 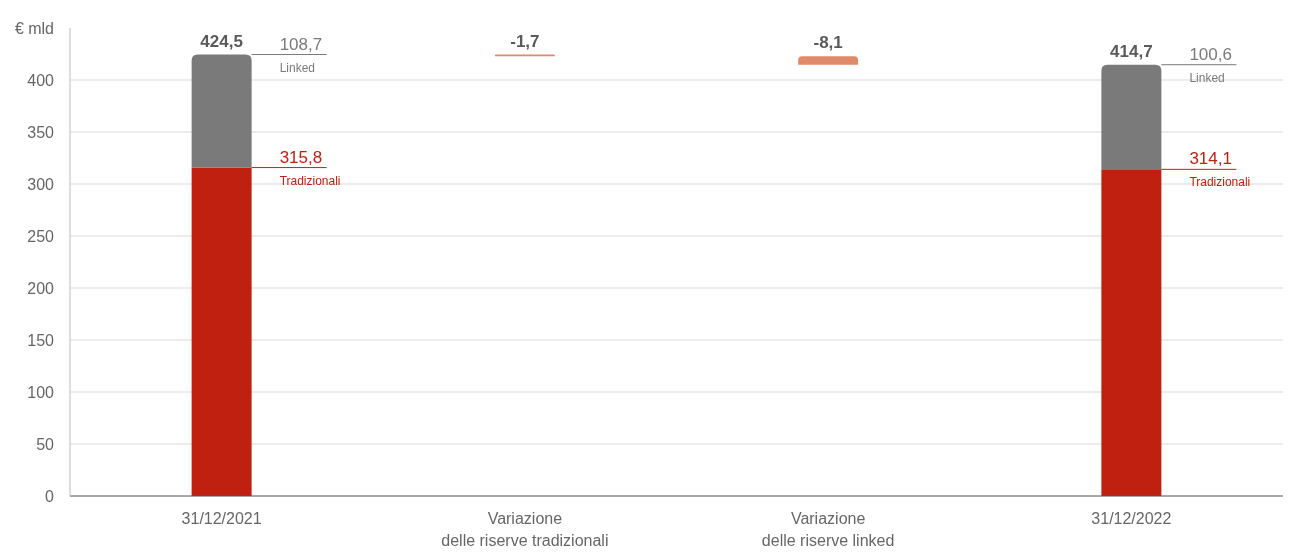 What do you see at coordinates (301, 157) in the screenshot?
I see `data-label: 315,8` at bounding box center [301, 157].